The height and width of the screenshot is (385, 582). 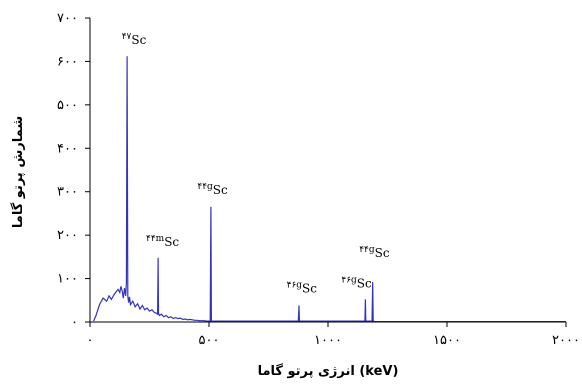 What do you see at coordinates (67, 18) in the screenshot?
I see `y-tick-label: ۷۰۰` at bounding box center [67, 18].